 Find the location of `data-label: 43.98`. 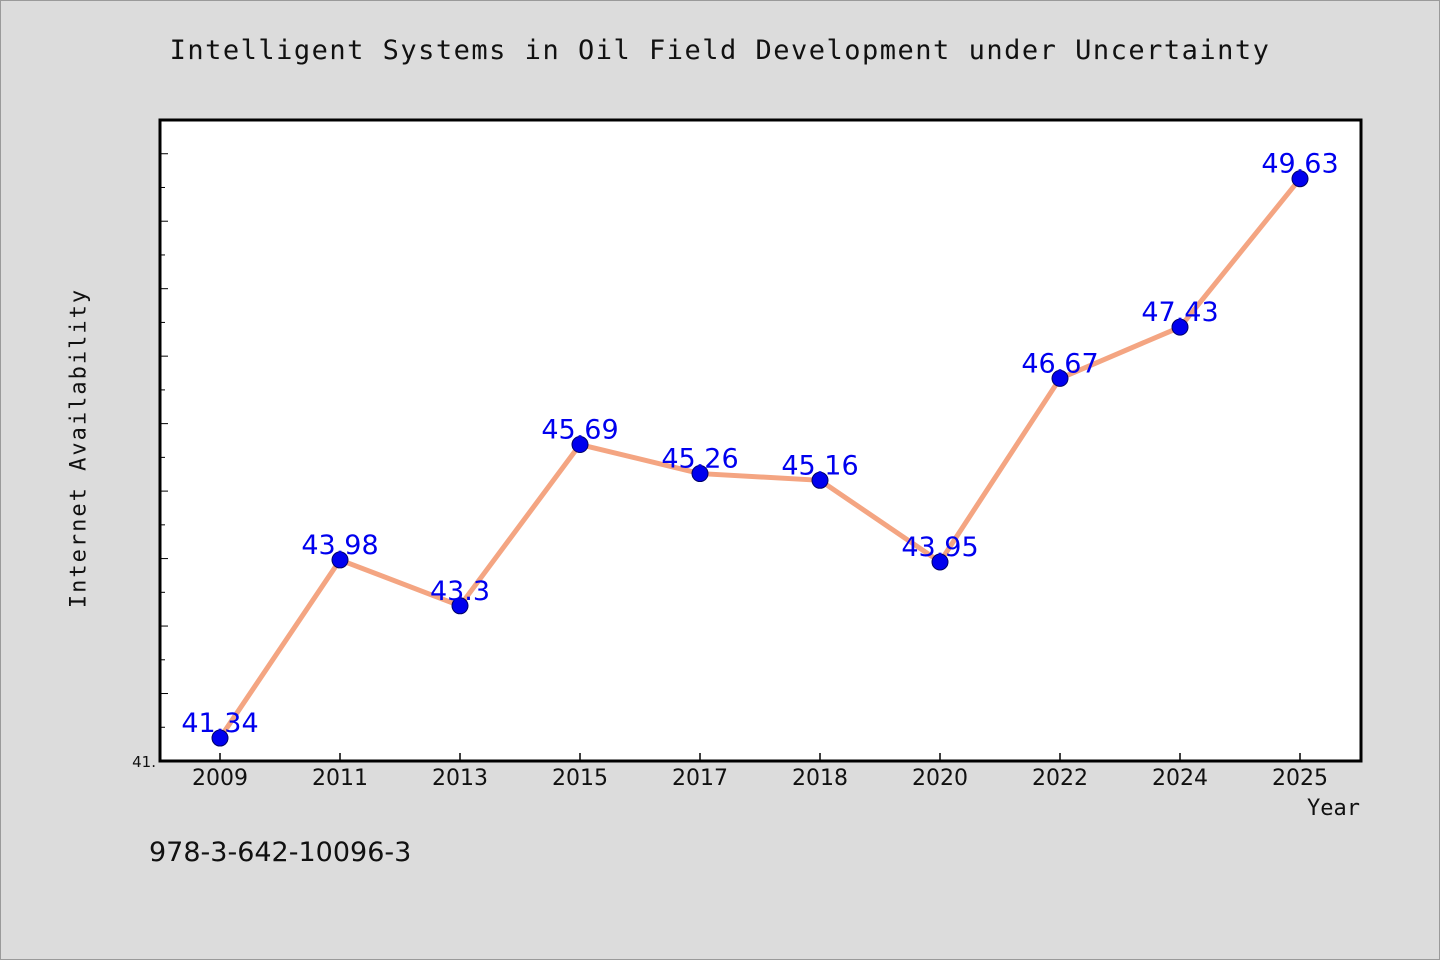

data-label: 43.98 is located at coordinates (339, 545).